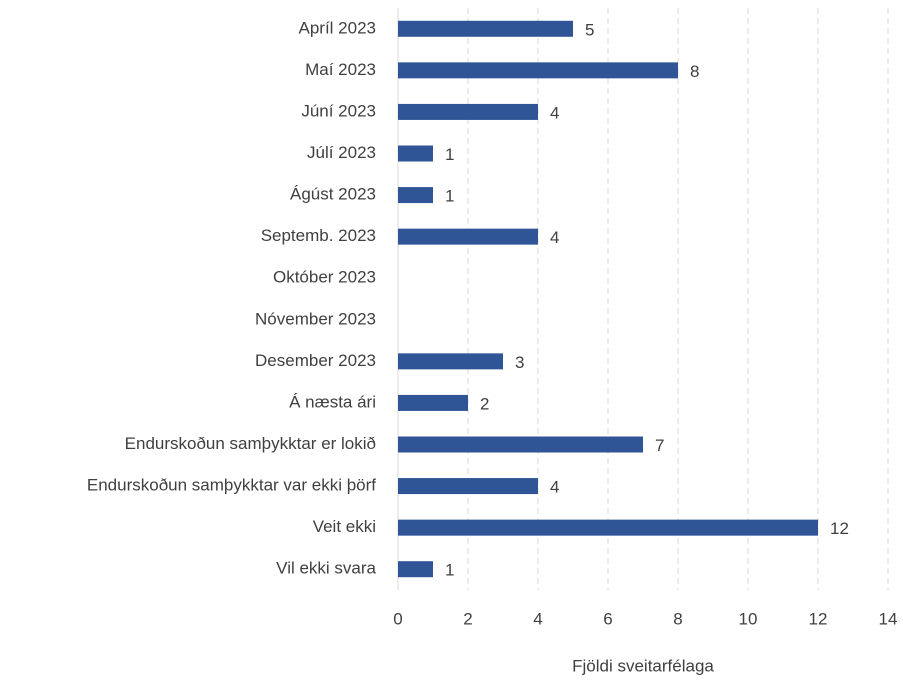 This screenshot has width=903, height=691. What do you see at coordinates (338, 110) in the screenshot?
I see `y-tick-label: Júní 2023` at bounding box center [338, 110].